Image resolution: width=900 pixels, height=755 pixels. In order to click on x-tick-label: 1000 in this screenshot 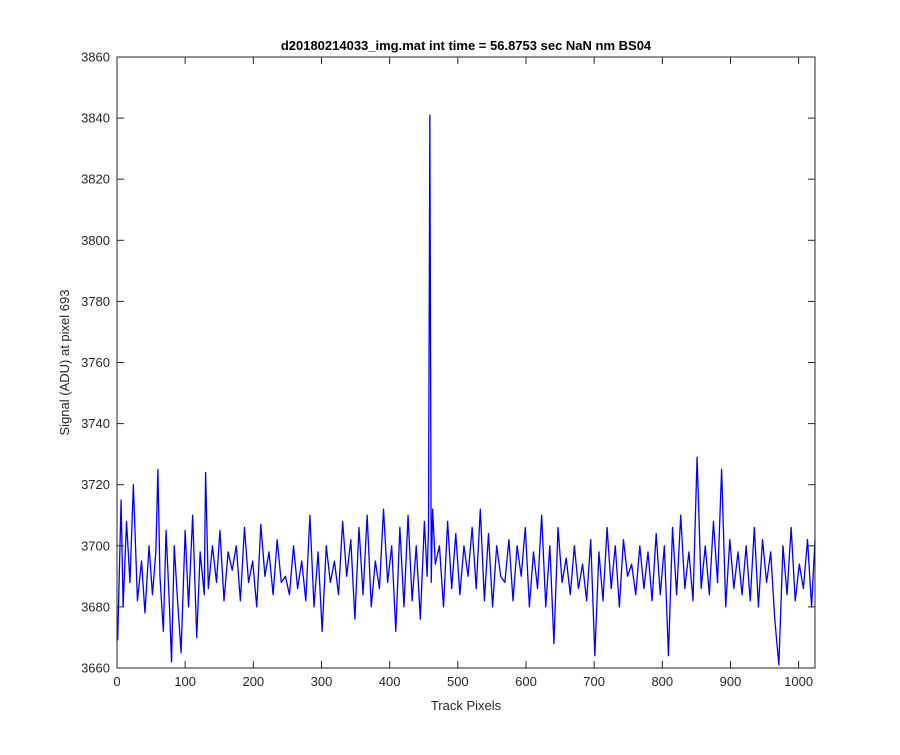, I will do `click(798, 681)`.